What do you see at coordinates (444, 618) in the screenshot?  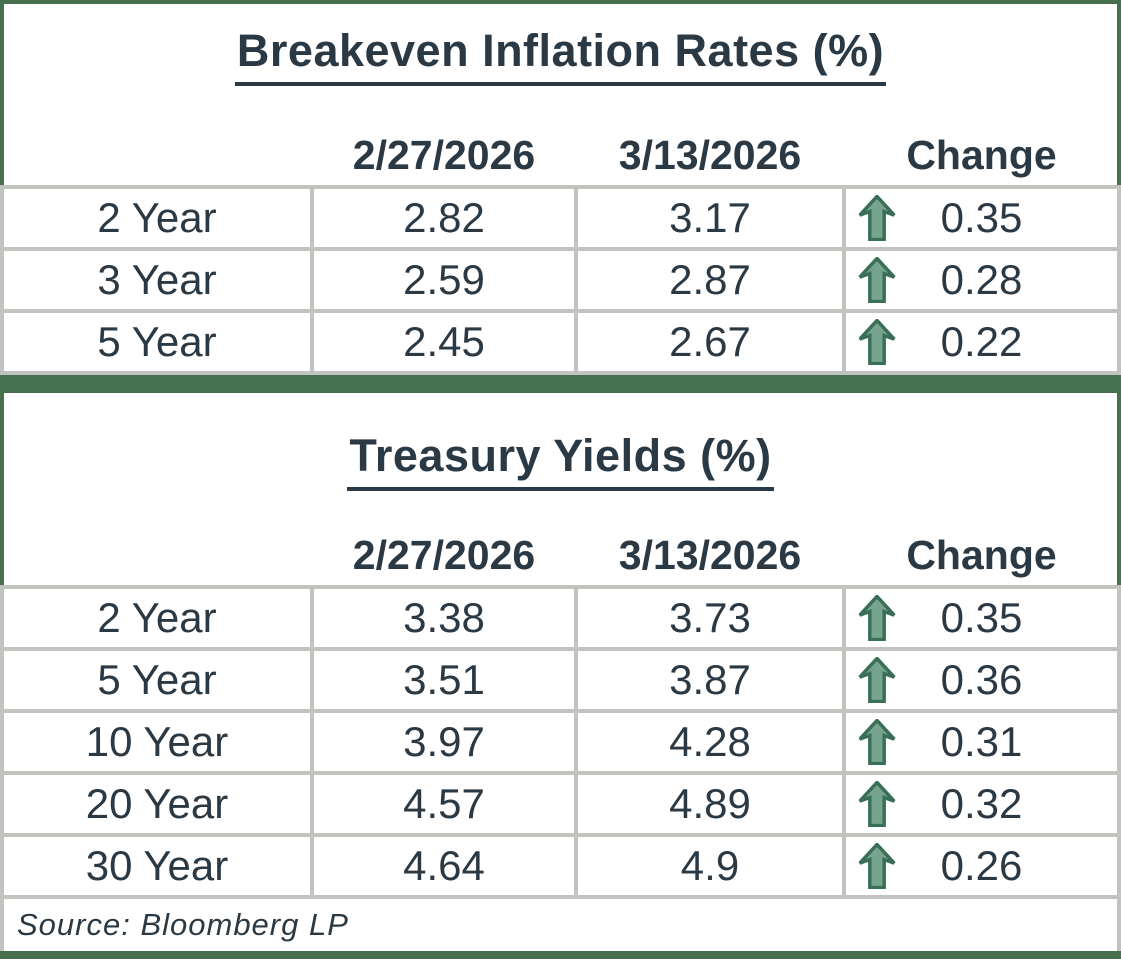 I see `value-cell: 3.38` at bounding box center [444, 618].